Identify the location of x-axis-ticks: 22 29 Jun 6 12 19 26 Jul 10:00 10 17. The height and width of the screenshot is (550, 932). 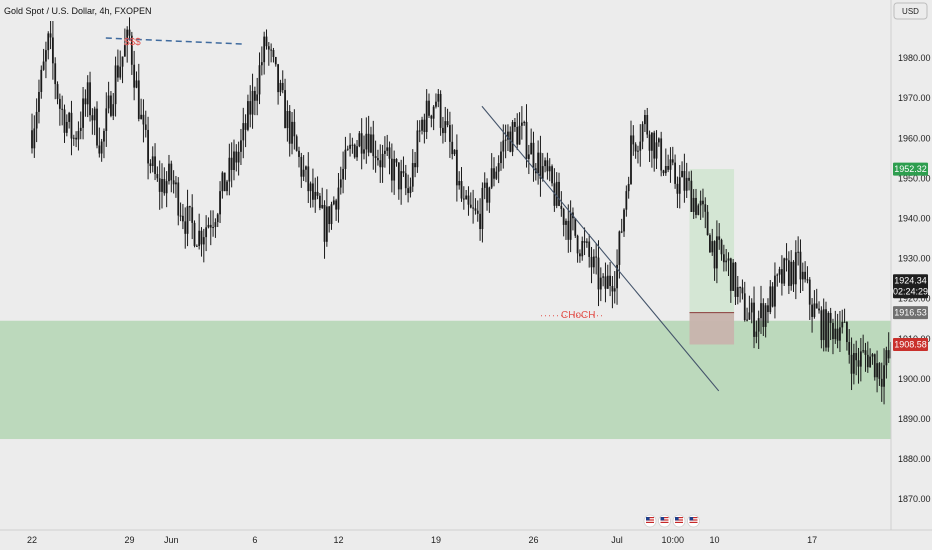
(422, 540).